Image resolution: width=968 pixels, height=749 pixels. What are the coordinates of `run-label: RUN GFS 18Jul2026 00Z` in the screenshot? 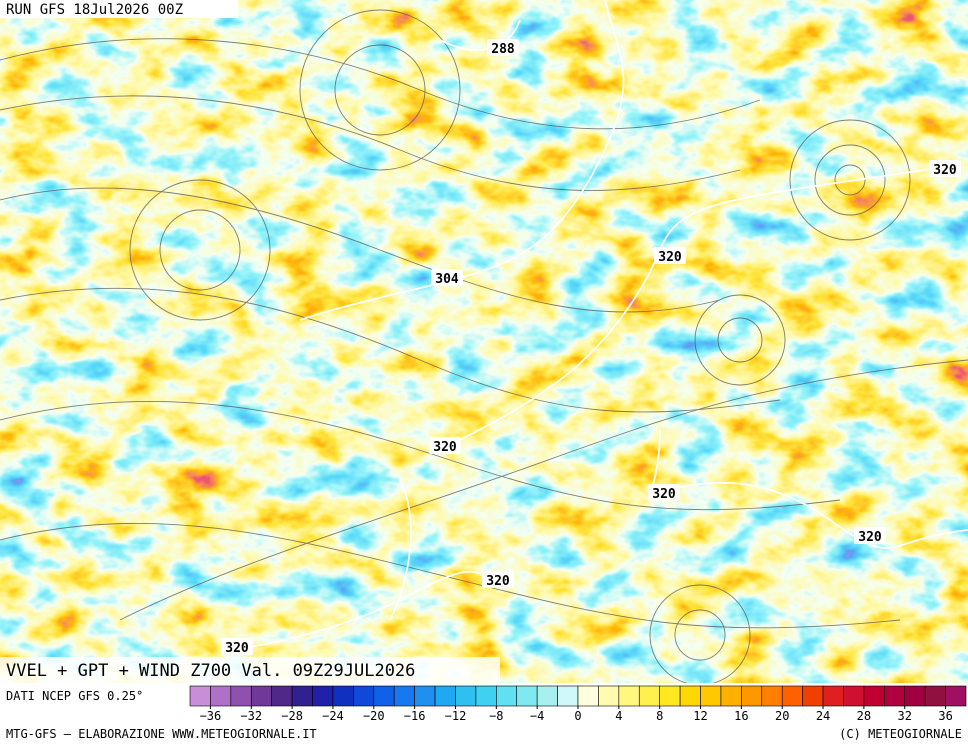 It's located at (94, 10).